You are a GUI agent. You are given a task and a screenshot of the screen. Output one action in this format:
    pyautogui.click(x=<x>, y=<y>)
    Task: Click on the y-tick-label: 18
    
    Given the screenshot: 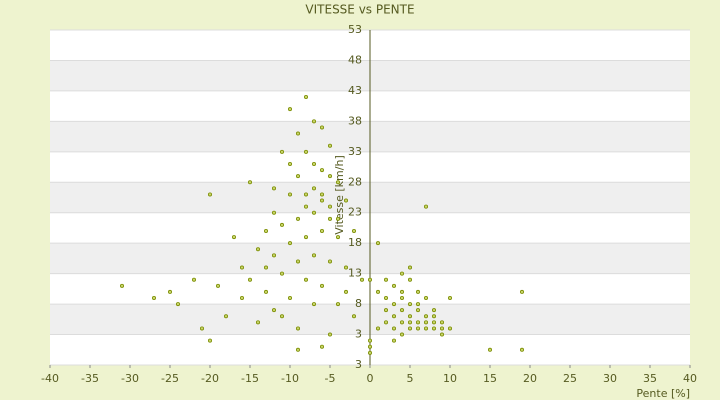 What is the action you would take?
    pyautogui.click(x=355, y=242)
    